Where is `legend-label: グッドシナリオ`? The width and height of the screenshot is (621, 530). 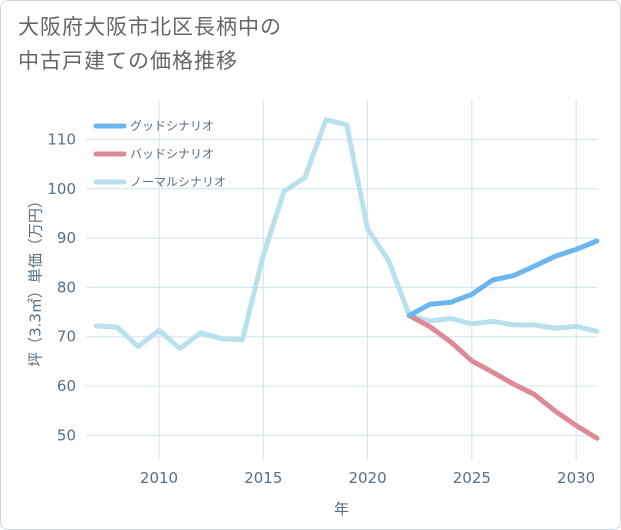 legend-label: グッドシナリオ is located at coordinates (172, 126).